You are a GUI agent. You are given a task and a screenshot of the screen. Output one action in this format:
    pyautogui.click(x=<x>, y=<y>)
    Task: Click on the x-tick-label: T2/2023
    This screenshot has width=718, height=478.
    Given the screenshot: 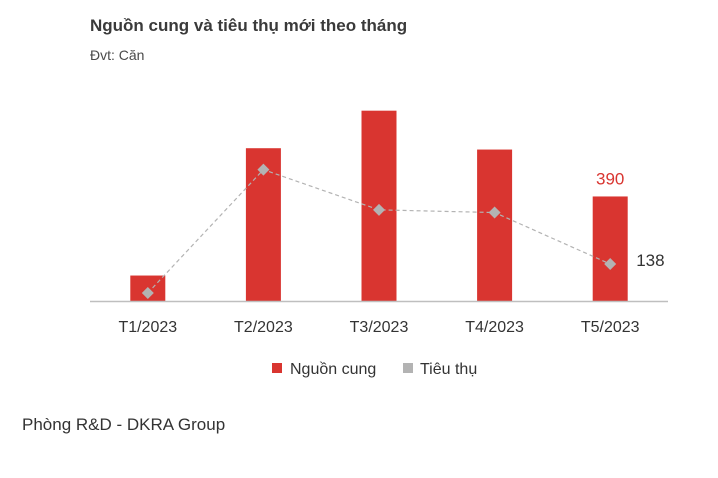 What is the action you would take?
    pyautogui.click(x=263, y=327)
    